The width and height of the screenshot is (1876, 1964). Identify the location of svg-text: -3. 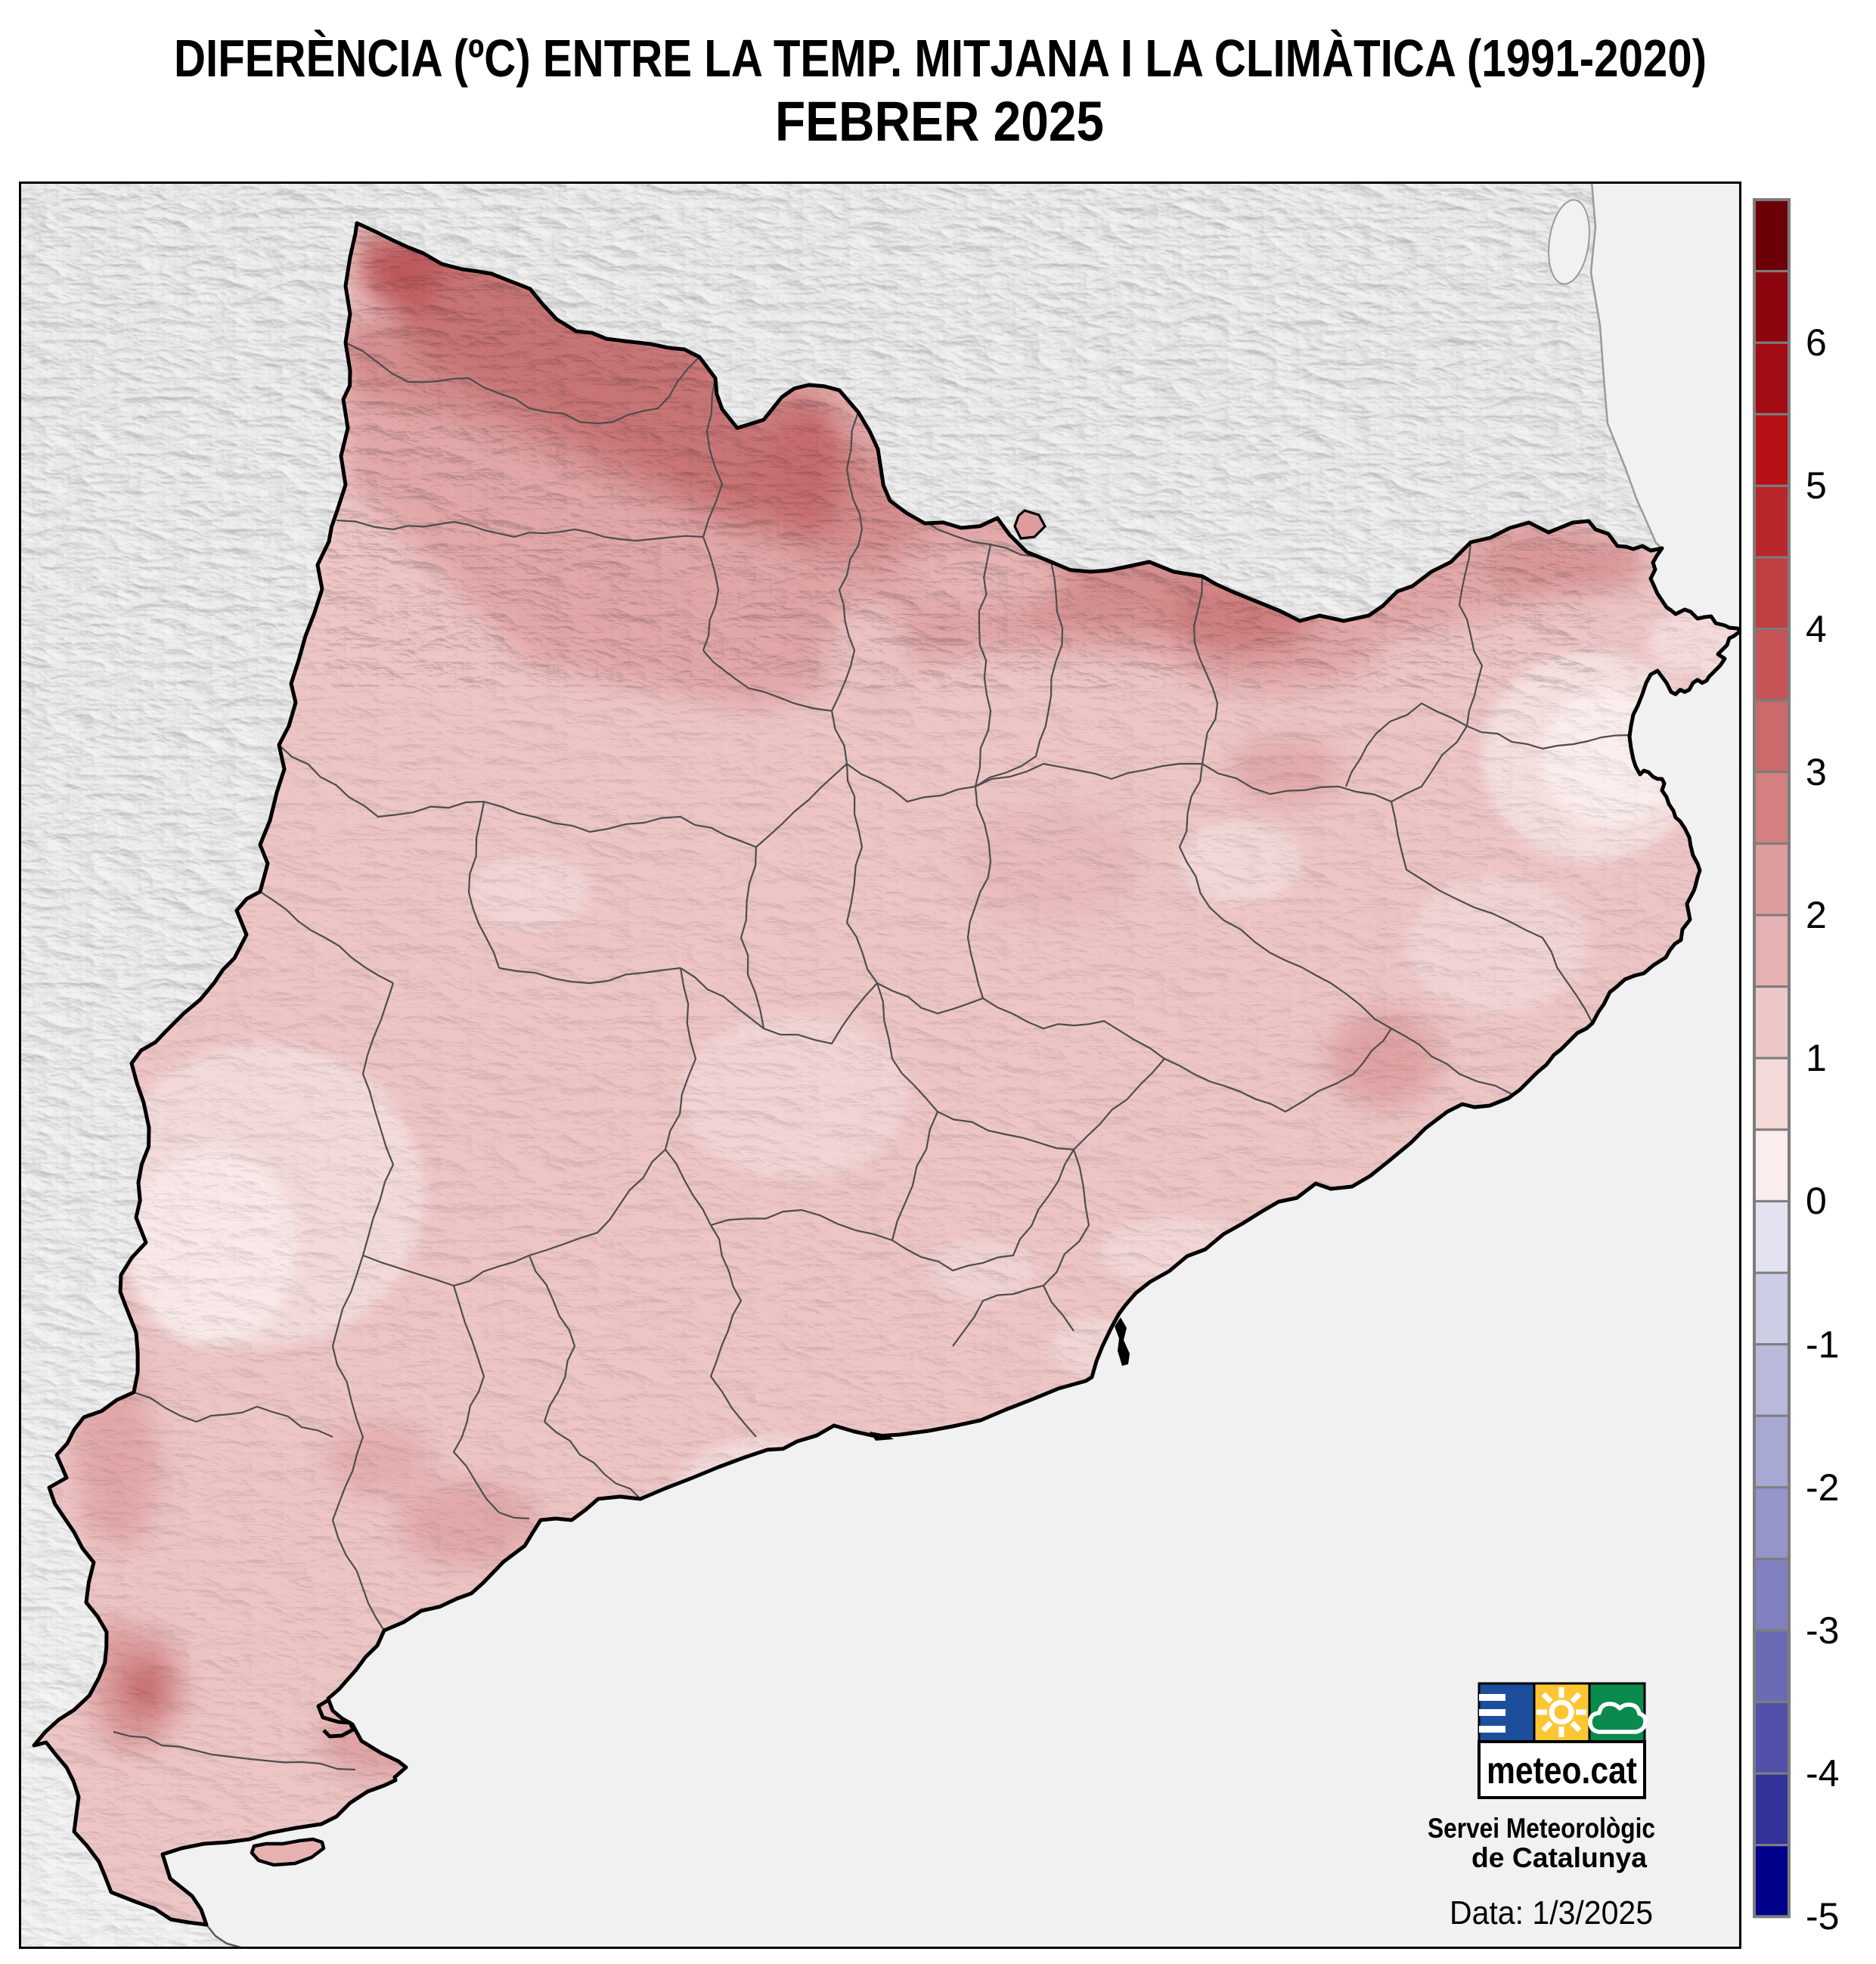
(1822, 1630).